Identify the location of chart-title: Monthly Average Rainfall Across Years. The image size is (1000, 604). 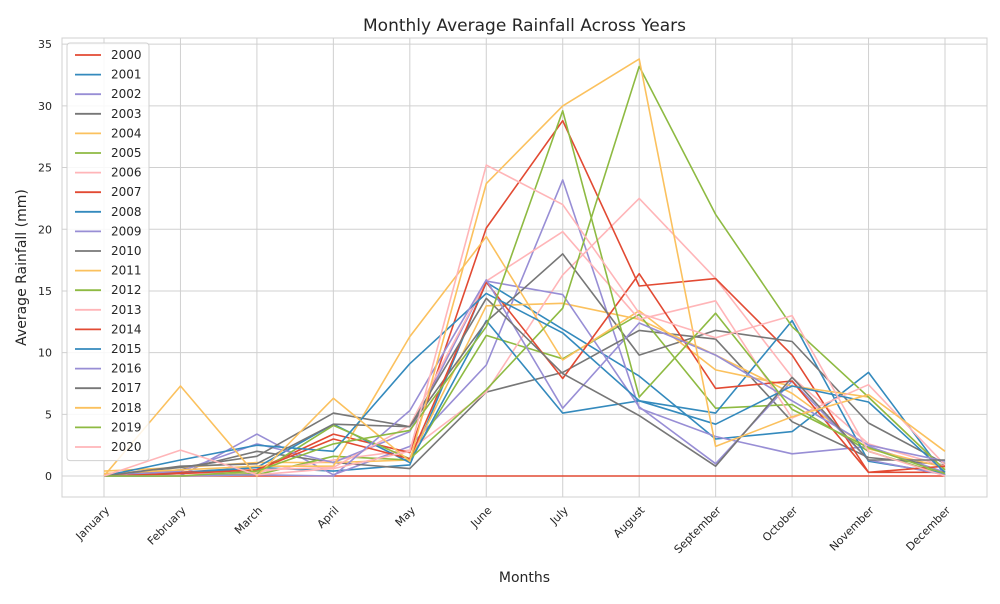
(524, 26).